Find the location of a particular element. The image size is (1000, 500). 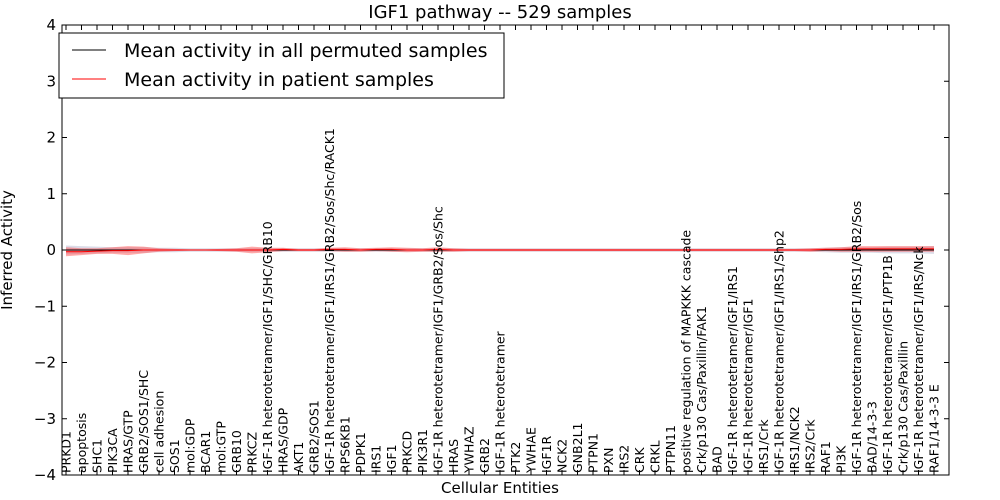

x-tick-label: BAD/14-3-3 is located at coordinates (872, 437).